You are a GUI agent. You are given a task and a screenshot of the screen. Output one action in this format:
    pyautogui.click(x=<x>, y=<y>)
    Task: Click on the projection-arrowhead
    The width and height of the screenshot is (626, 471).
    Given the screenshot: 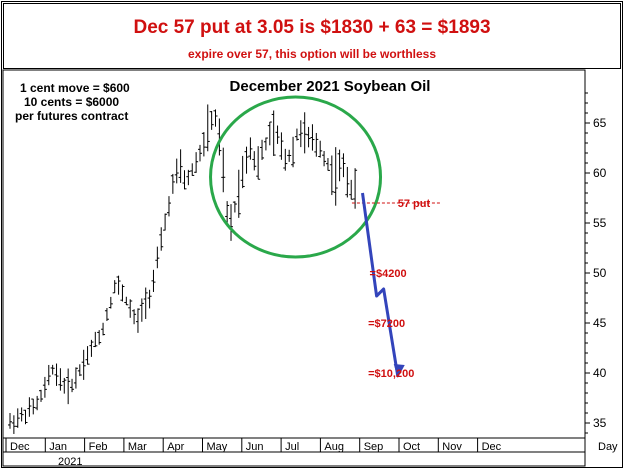 What is the action you would take?
    pyautogui.click(x=399, y=371)
    